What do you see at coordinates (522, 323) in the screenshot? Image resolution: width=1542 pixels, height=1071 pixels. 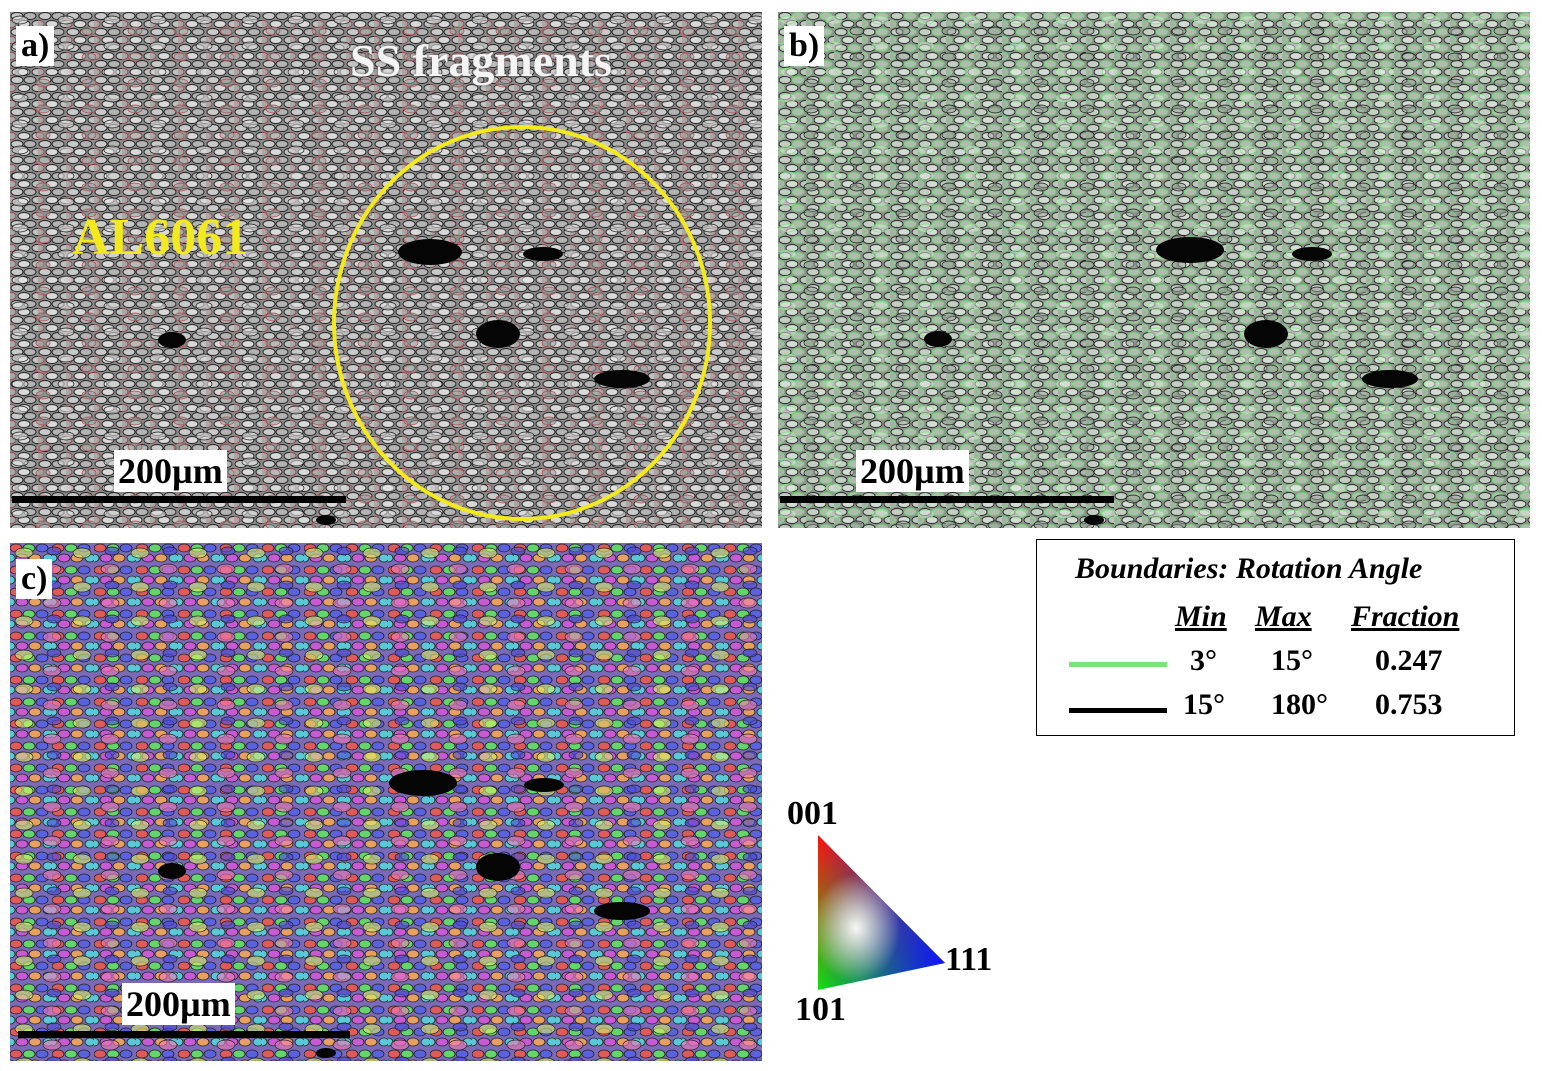 I see `annotation-ellipse` at bounding box center [522, 323].